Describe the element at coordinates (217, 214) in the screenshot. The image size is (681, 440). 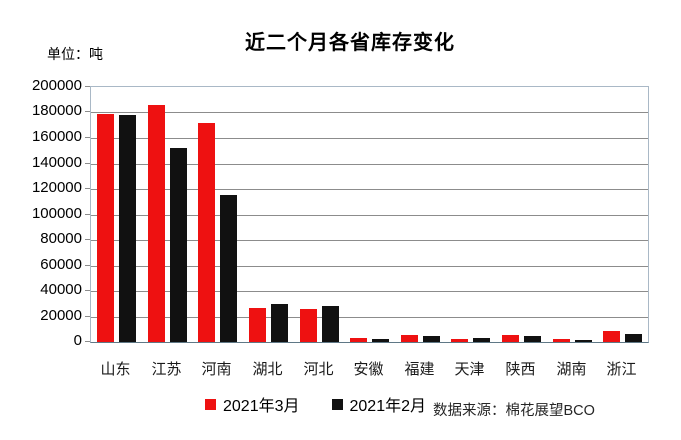
I see `bar-group-河南` at that location.